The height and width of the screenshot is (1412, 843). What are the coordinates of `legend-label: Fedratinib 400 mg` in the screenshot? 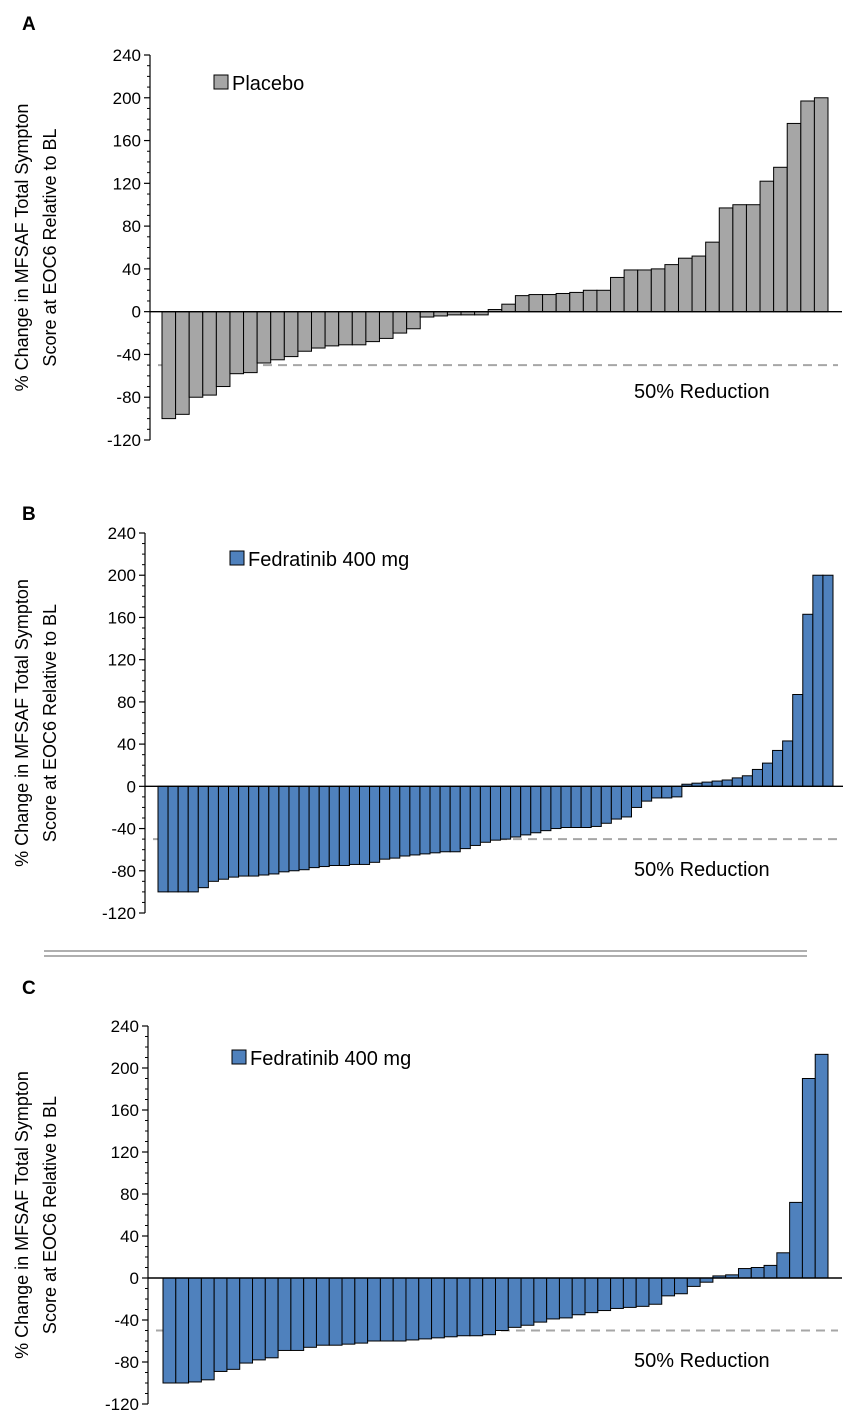 It's located at (328, 560).